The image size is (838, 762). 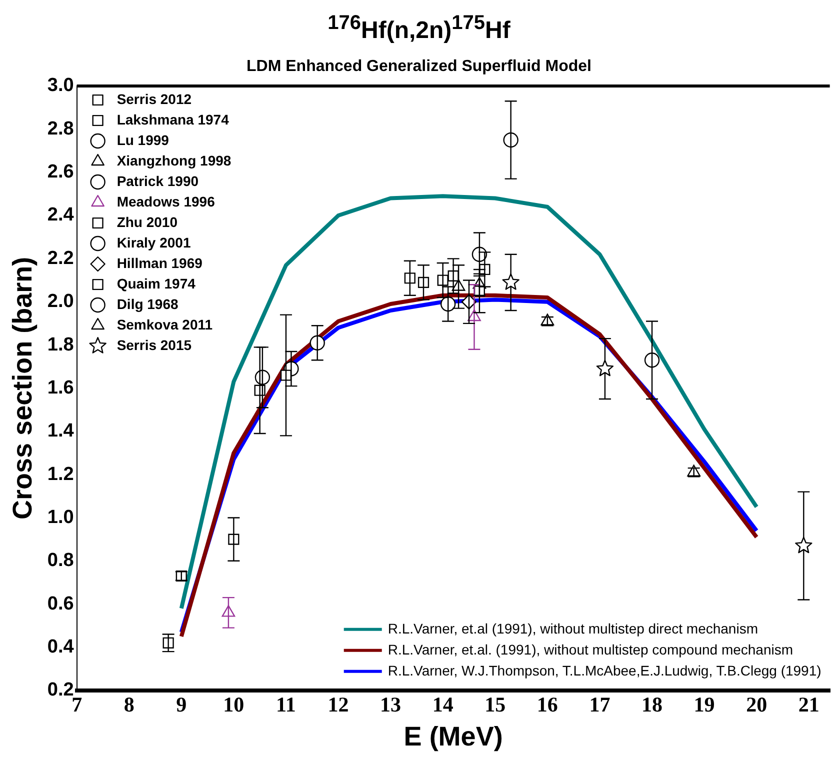 I want to click on x-tick-label: 14, so click(x=443, y=704).